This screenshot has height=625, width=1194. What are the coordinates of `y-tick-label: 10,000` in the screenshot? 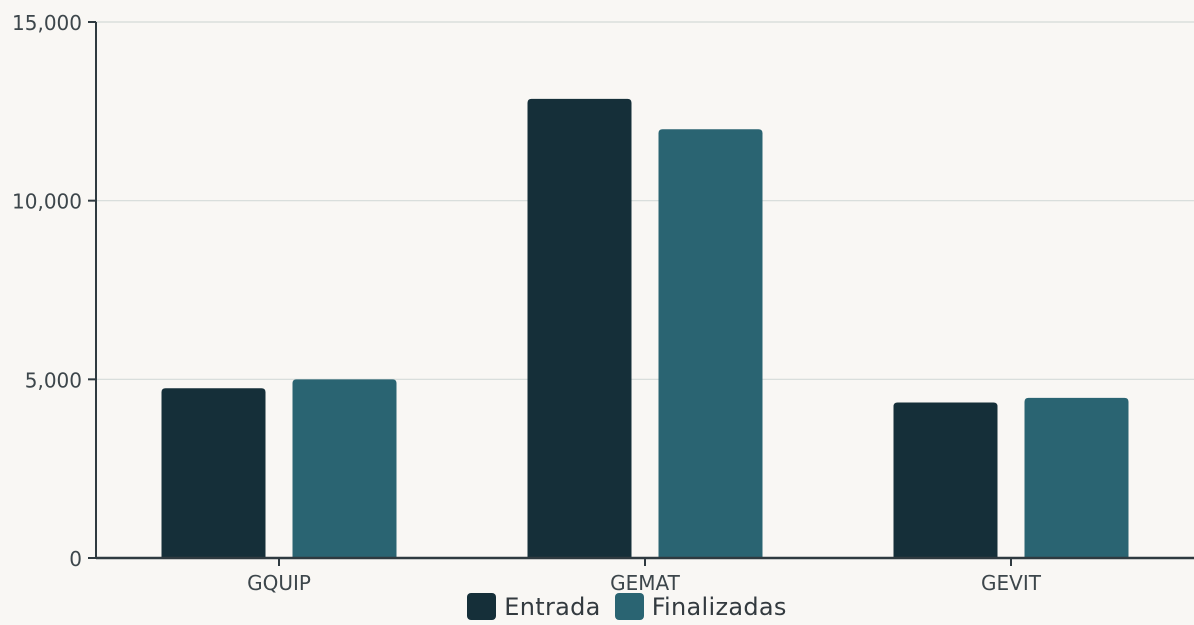 It's located at (47, 202).